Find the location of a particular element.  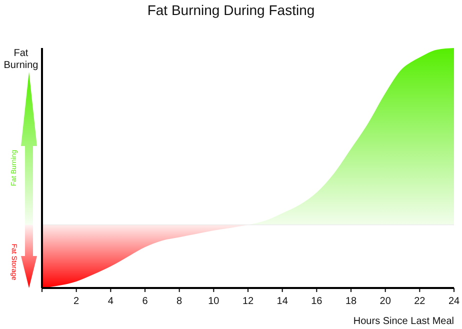

y-axis-title: Fat Burning is located at coordinates (21, 59).